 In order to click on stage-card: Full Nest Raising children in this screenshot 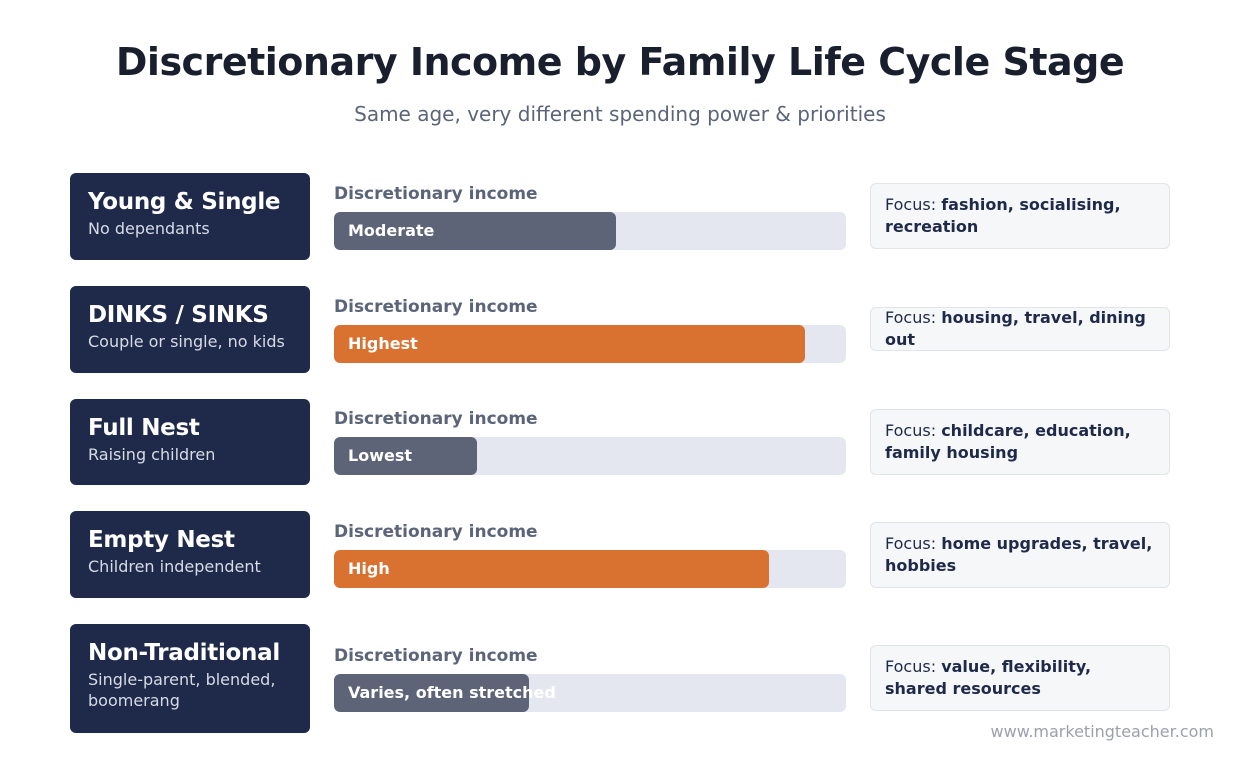, I will do `click(190, 442)`.